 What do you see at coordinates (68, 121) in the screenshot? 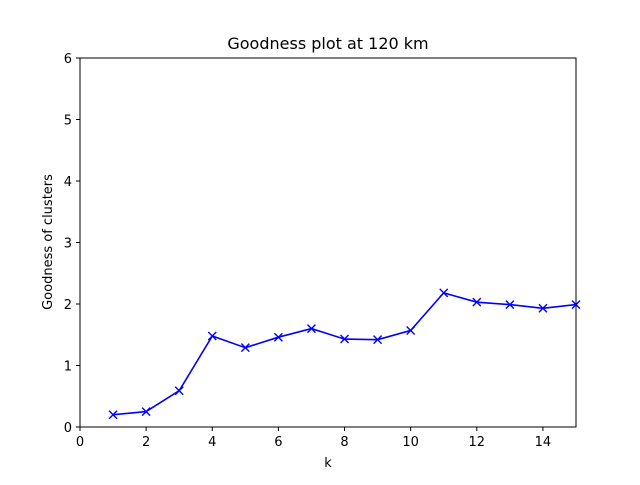
I see `y-tick-label: 5` at bounding box center [68, 121].